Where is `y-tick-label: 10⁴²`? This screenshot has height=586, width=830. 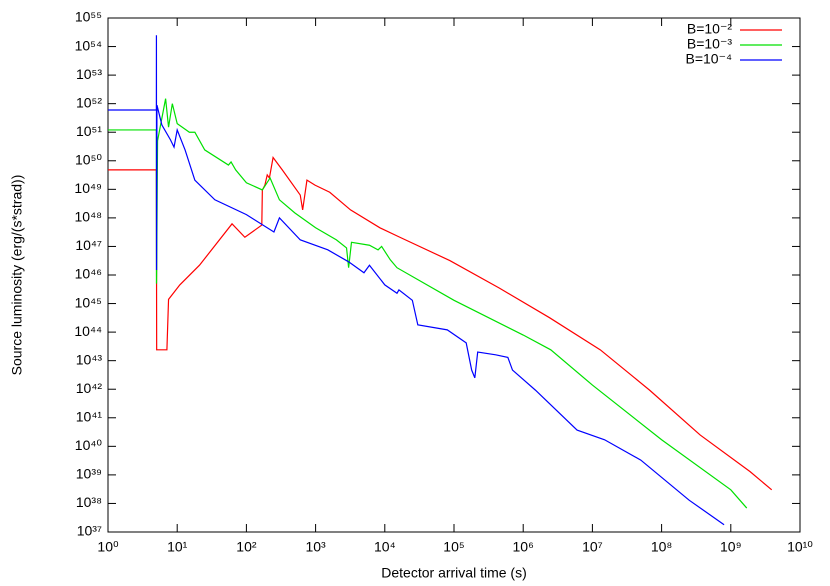
y-tick-label: 10⁴² is located at coordinates (89, 388).